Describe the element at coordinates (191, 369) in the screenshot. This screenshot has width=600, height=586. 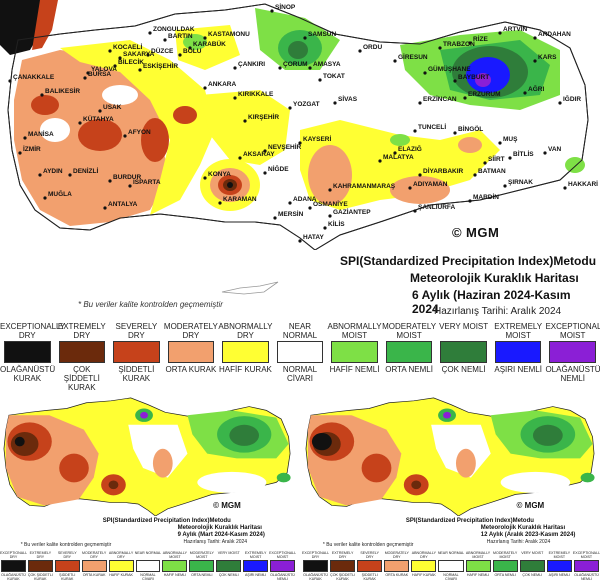
I see `legend-label-tr: ORTA KURAK` at that location.